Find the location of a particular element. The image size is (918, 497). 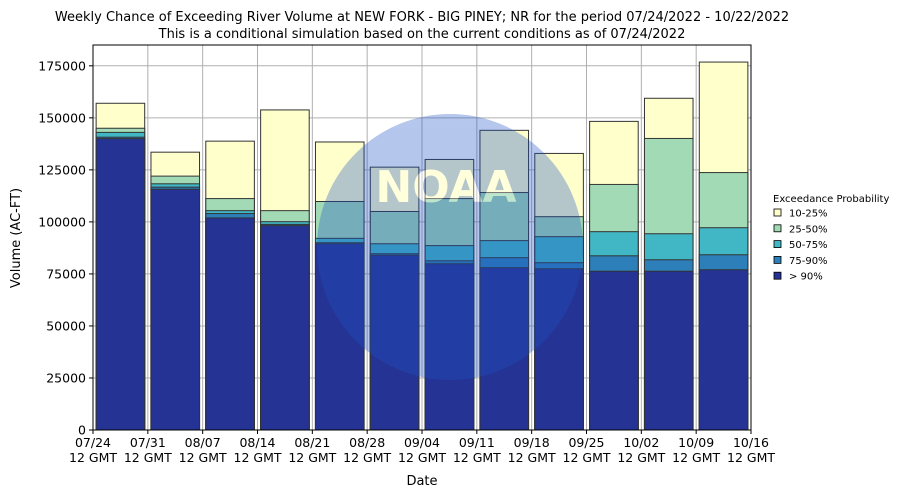

y-tick-label: 175000 is located at coordinates (62, 65).